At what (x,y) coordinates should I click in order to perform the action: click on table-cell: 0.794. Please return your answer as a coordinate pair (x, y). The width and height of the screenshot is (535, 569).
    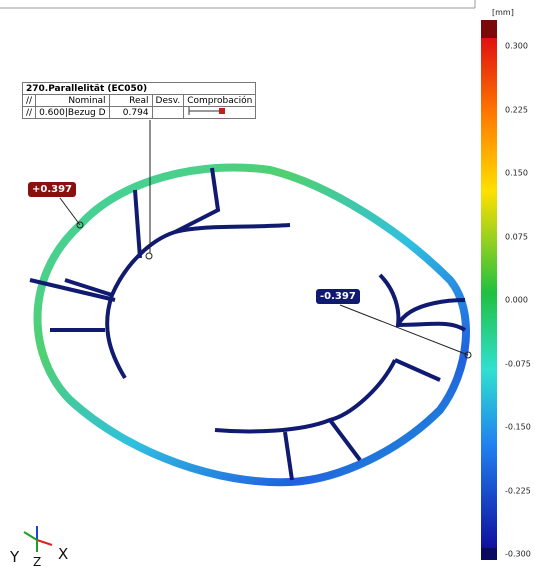
    Looking at the image, I should click on (130, 112).